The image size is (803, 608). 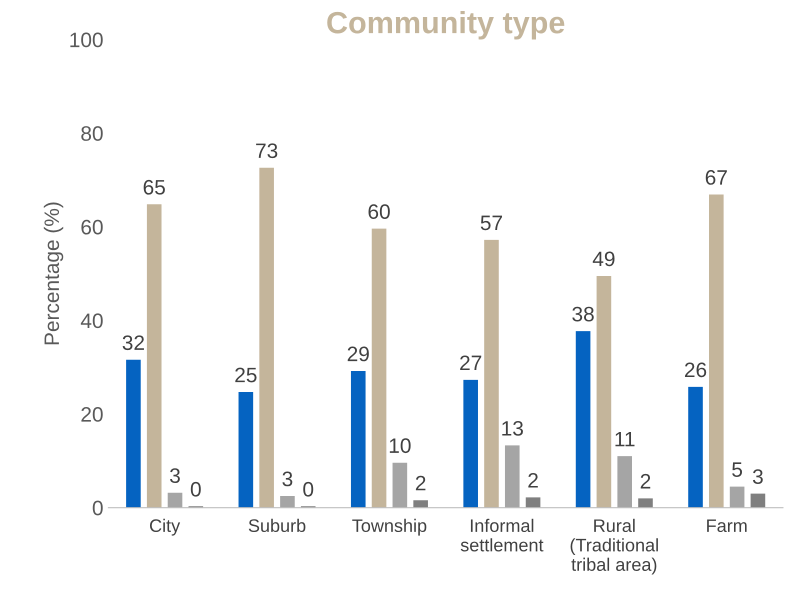 What do you see at coordinates (246, 375) in the screenshot?
I see `data-label: 25` at bounding box center [246, 375].